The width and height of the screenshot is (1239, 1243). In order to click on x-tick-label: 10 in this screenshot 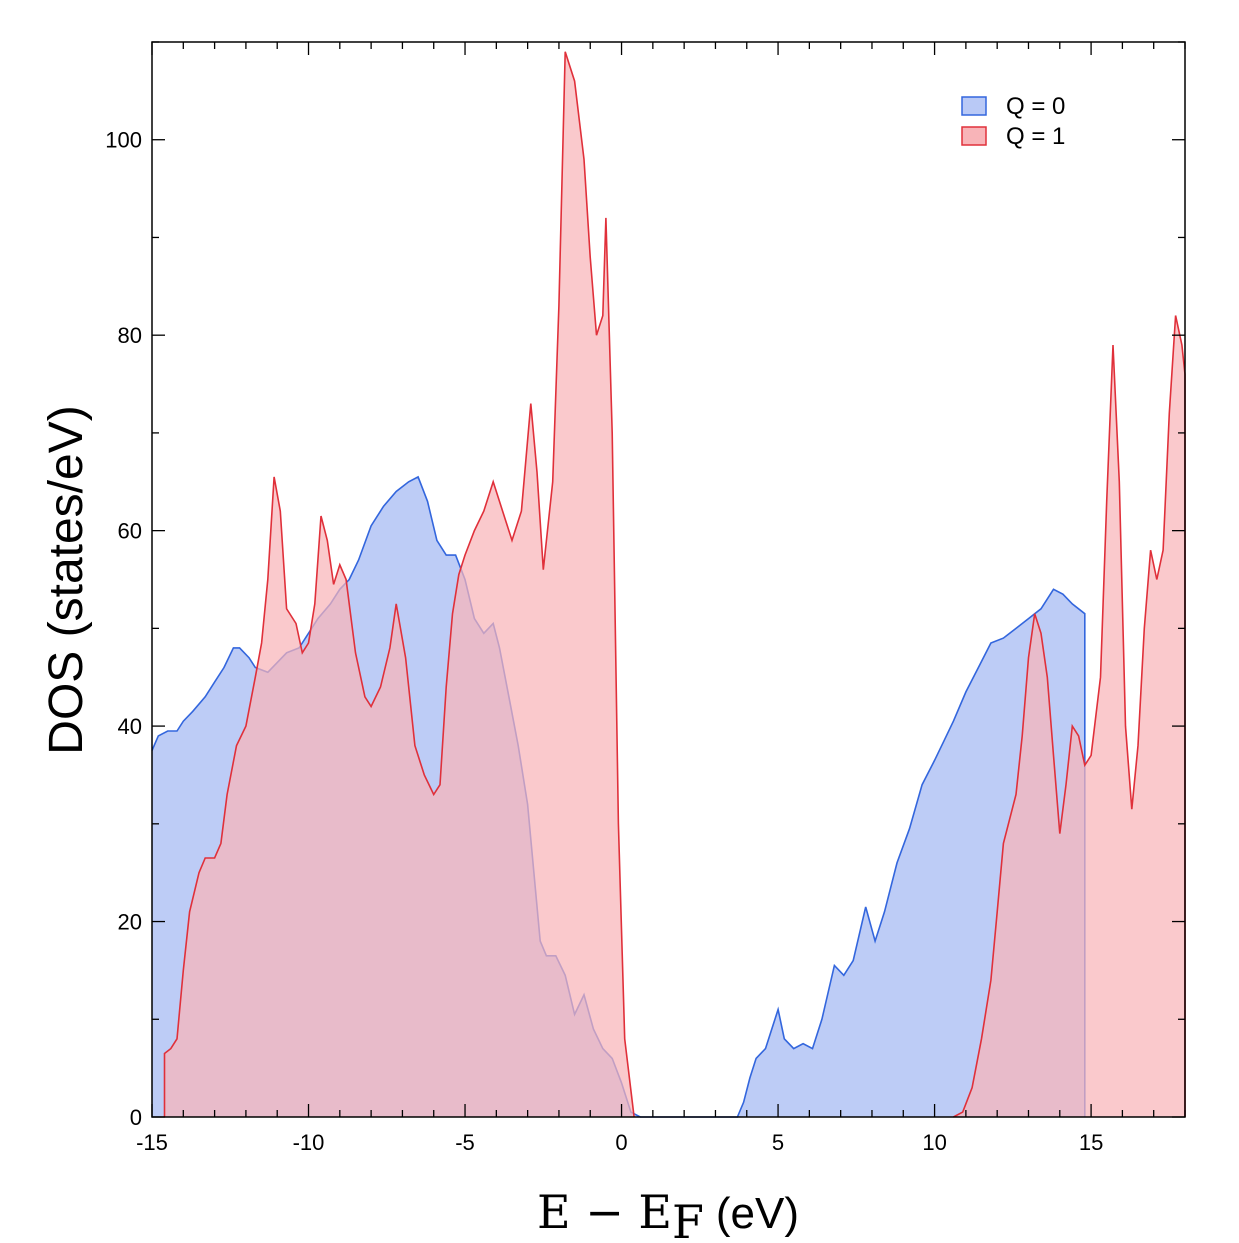, I will do `click(934, 1142)`.